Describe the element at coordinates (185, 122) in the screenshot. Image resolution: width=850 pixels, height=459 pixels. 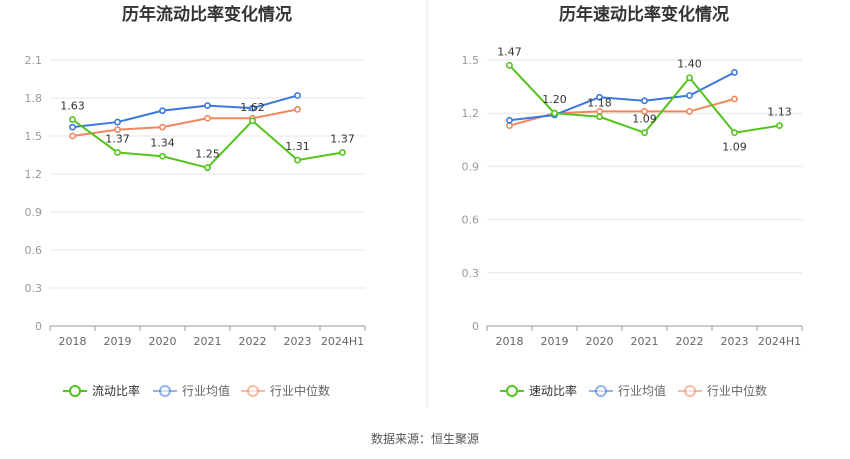
I see `series-line-industry_median` at that location.